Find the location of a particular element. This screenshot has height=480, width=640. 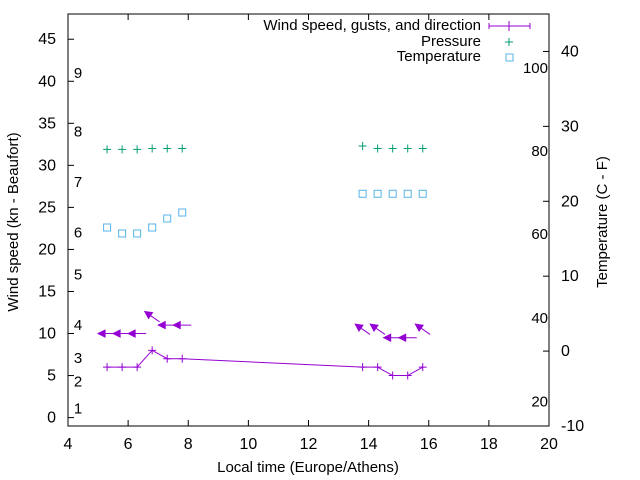

beaufort-label: 9 is located at coordinates (78, 73).